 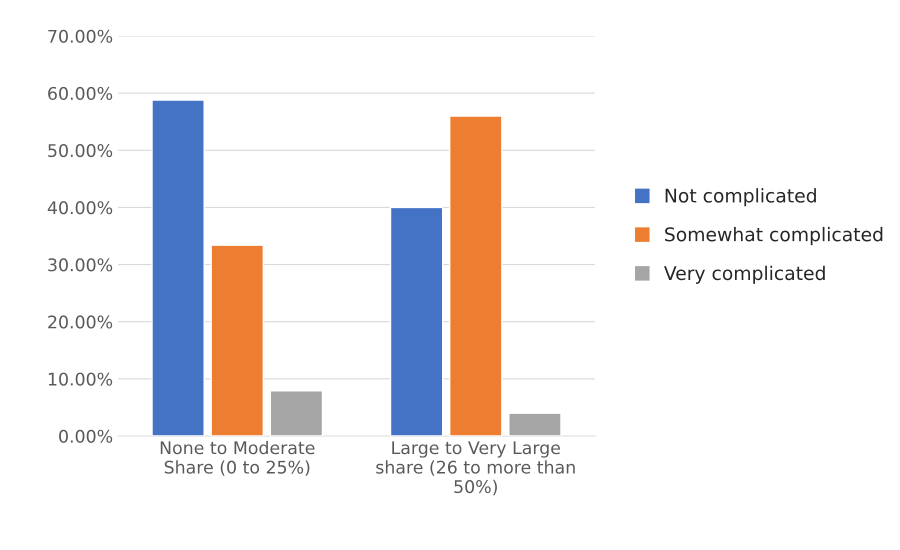 I want to click on y-tick-label: 30.00%, so click(x=80, y=265).